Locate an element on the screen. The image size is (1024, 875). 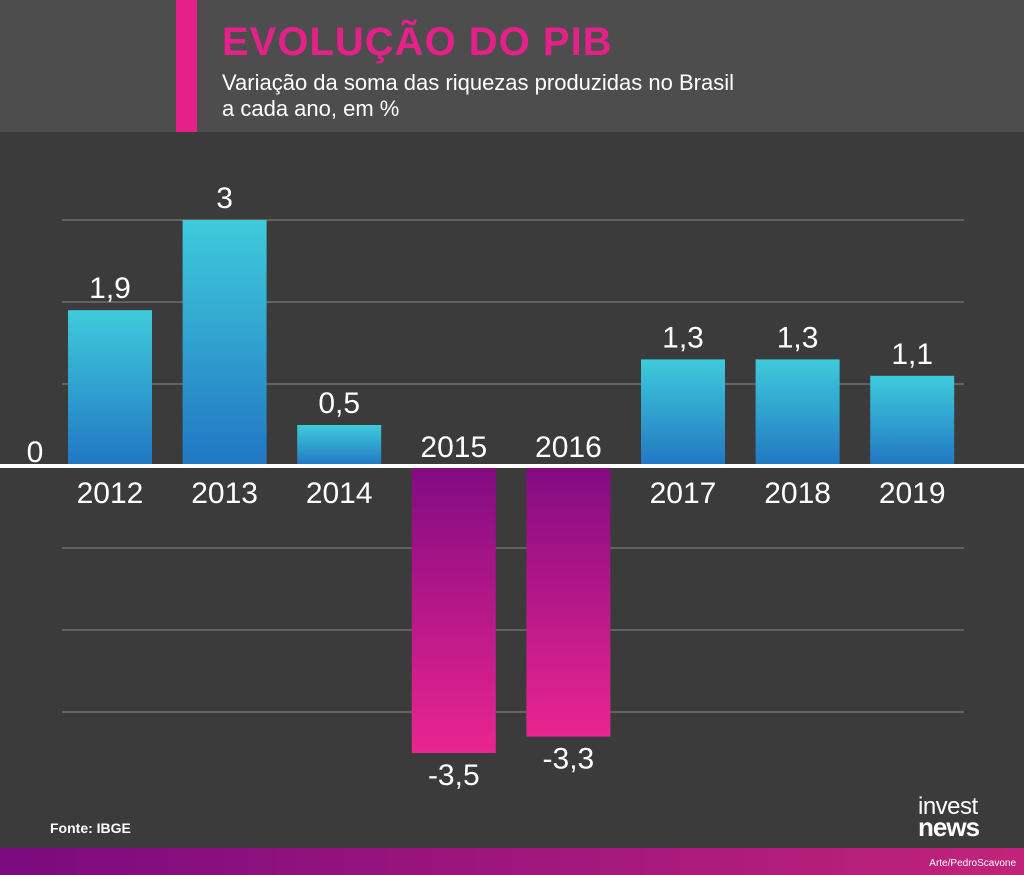
bar-2016 is located at coordinates (568, 601).